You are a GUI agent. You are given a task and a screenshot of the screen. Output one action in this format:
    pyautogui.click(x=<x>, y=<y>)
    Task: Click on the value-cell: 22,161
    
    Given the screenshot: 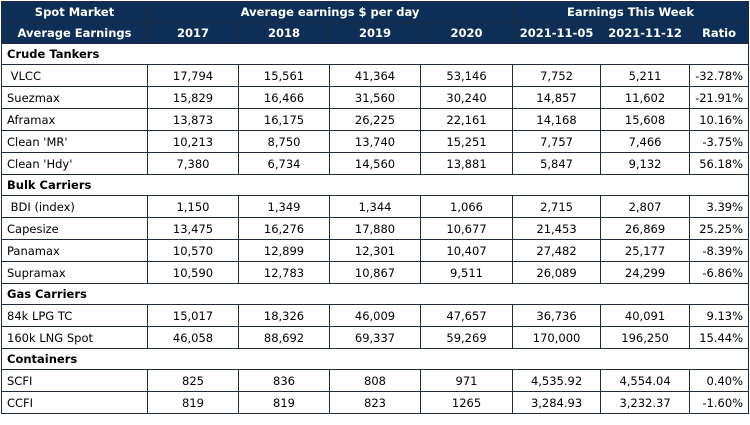 What is the action you would take?
    pyautogui.click(x=466, y=119)
    